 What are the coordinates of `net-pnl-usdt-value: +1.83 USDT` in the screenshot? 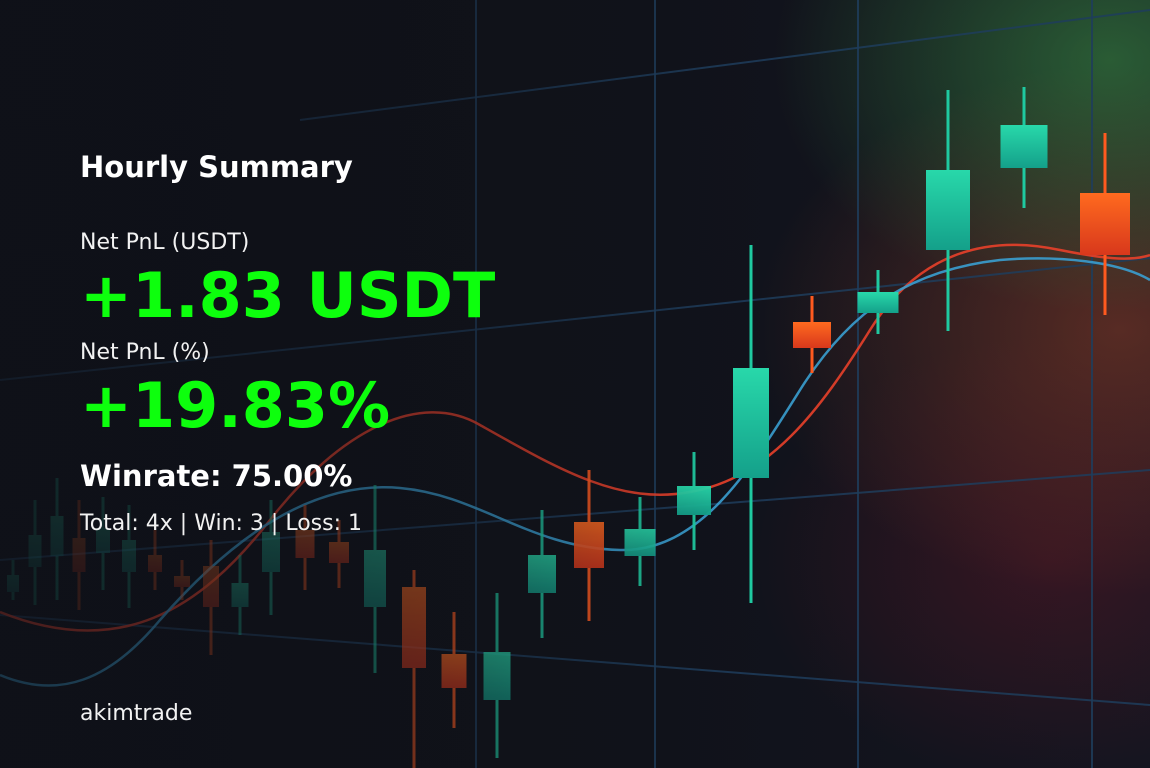 It's located at (288, 295).